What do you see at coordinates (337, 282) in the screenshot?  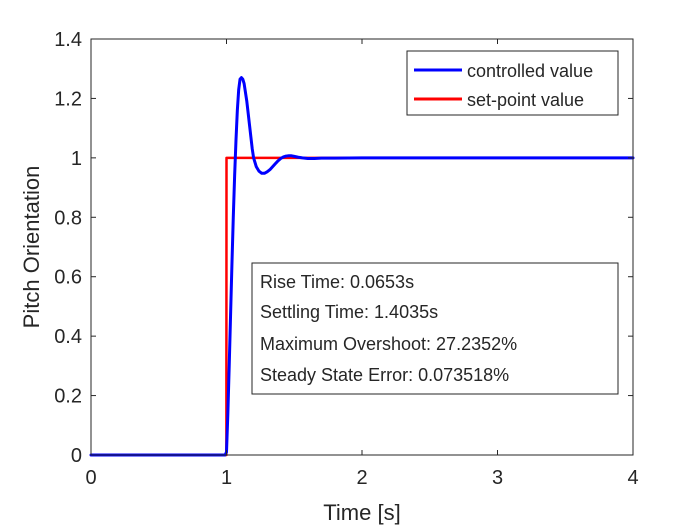 I see `annotation-rise-time: Rise Time: 0.0653s` at bounding box center [337, 282].